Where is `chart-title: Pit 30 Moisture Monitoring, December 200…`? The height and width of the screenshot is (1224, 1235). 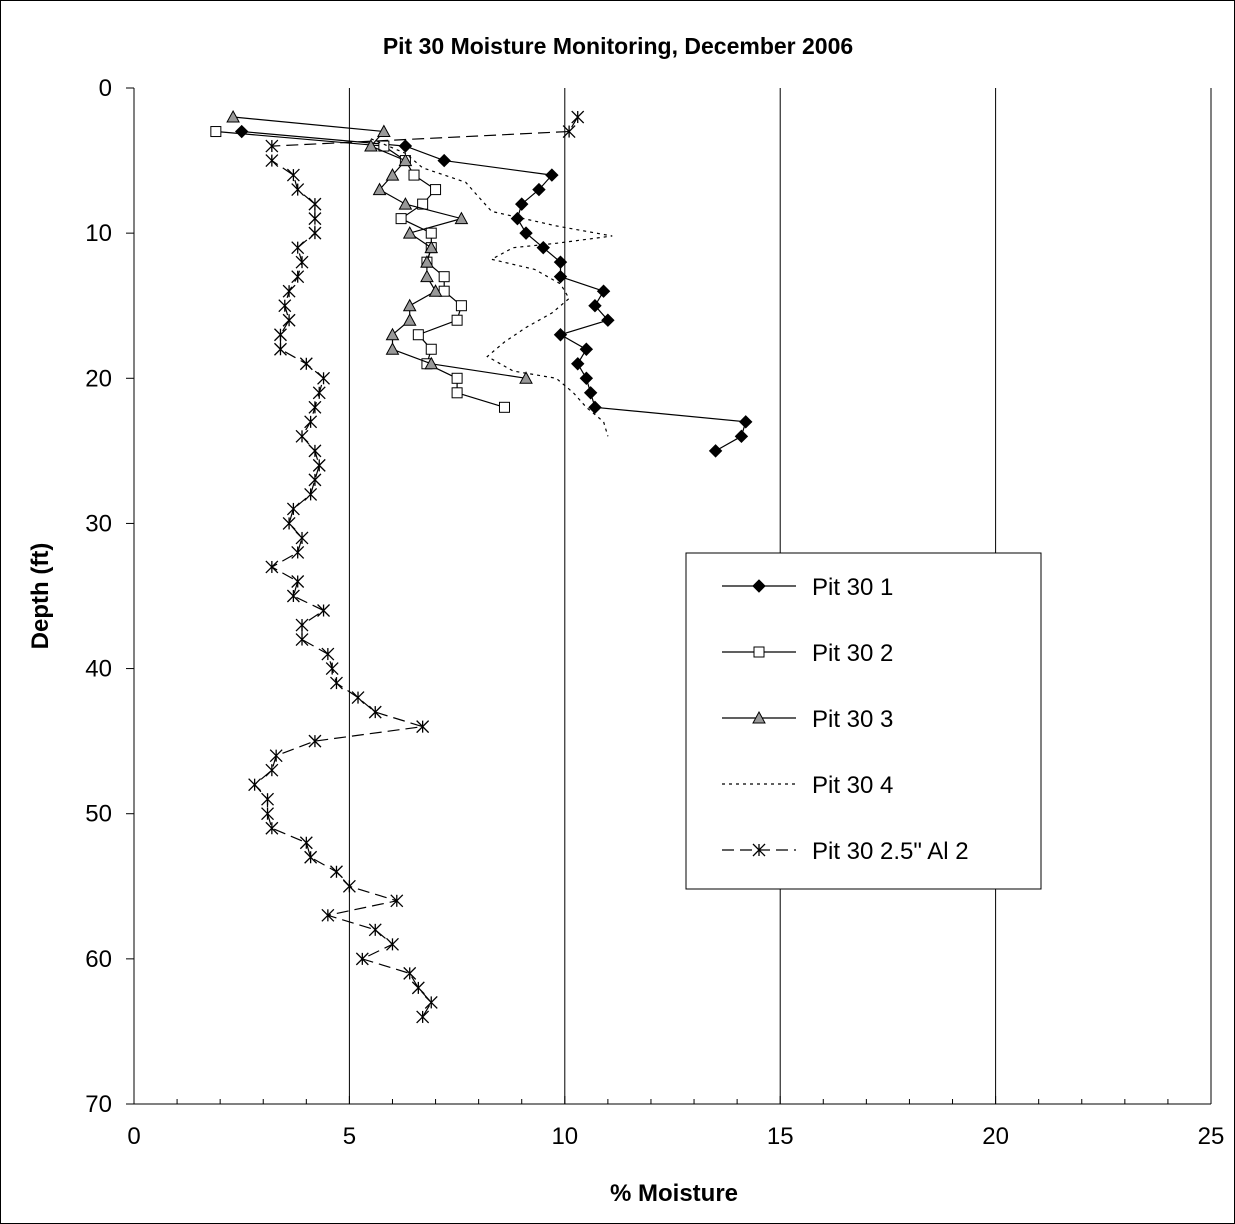
chart-title: Pit 30 Moisture Monitoring, December 200… is located at coordinates (618, 46).